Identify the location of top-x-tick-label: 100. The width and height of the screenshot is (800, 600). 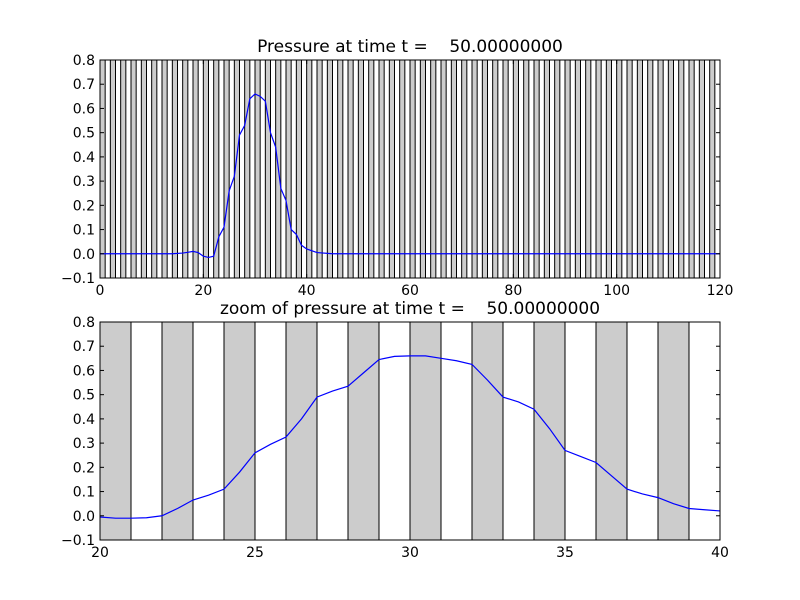
(616, 291).